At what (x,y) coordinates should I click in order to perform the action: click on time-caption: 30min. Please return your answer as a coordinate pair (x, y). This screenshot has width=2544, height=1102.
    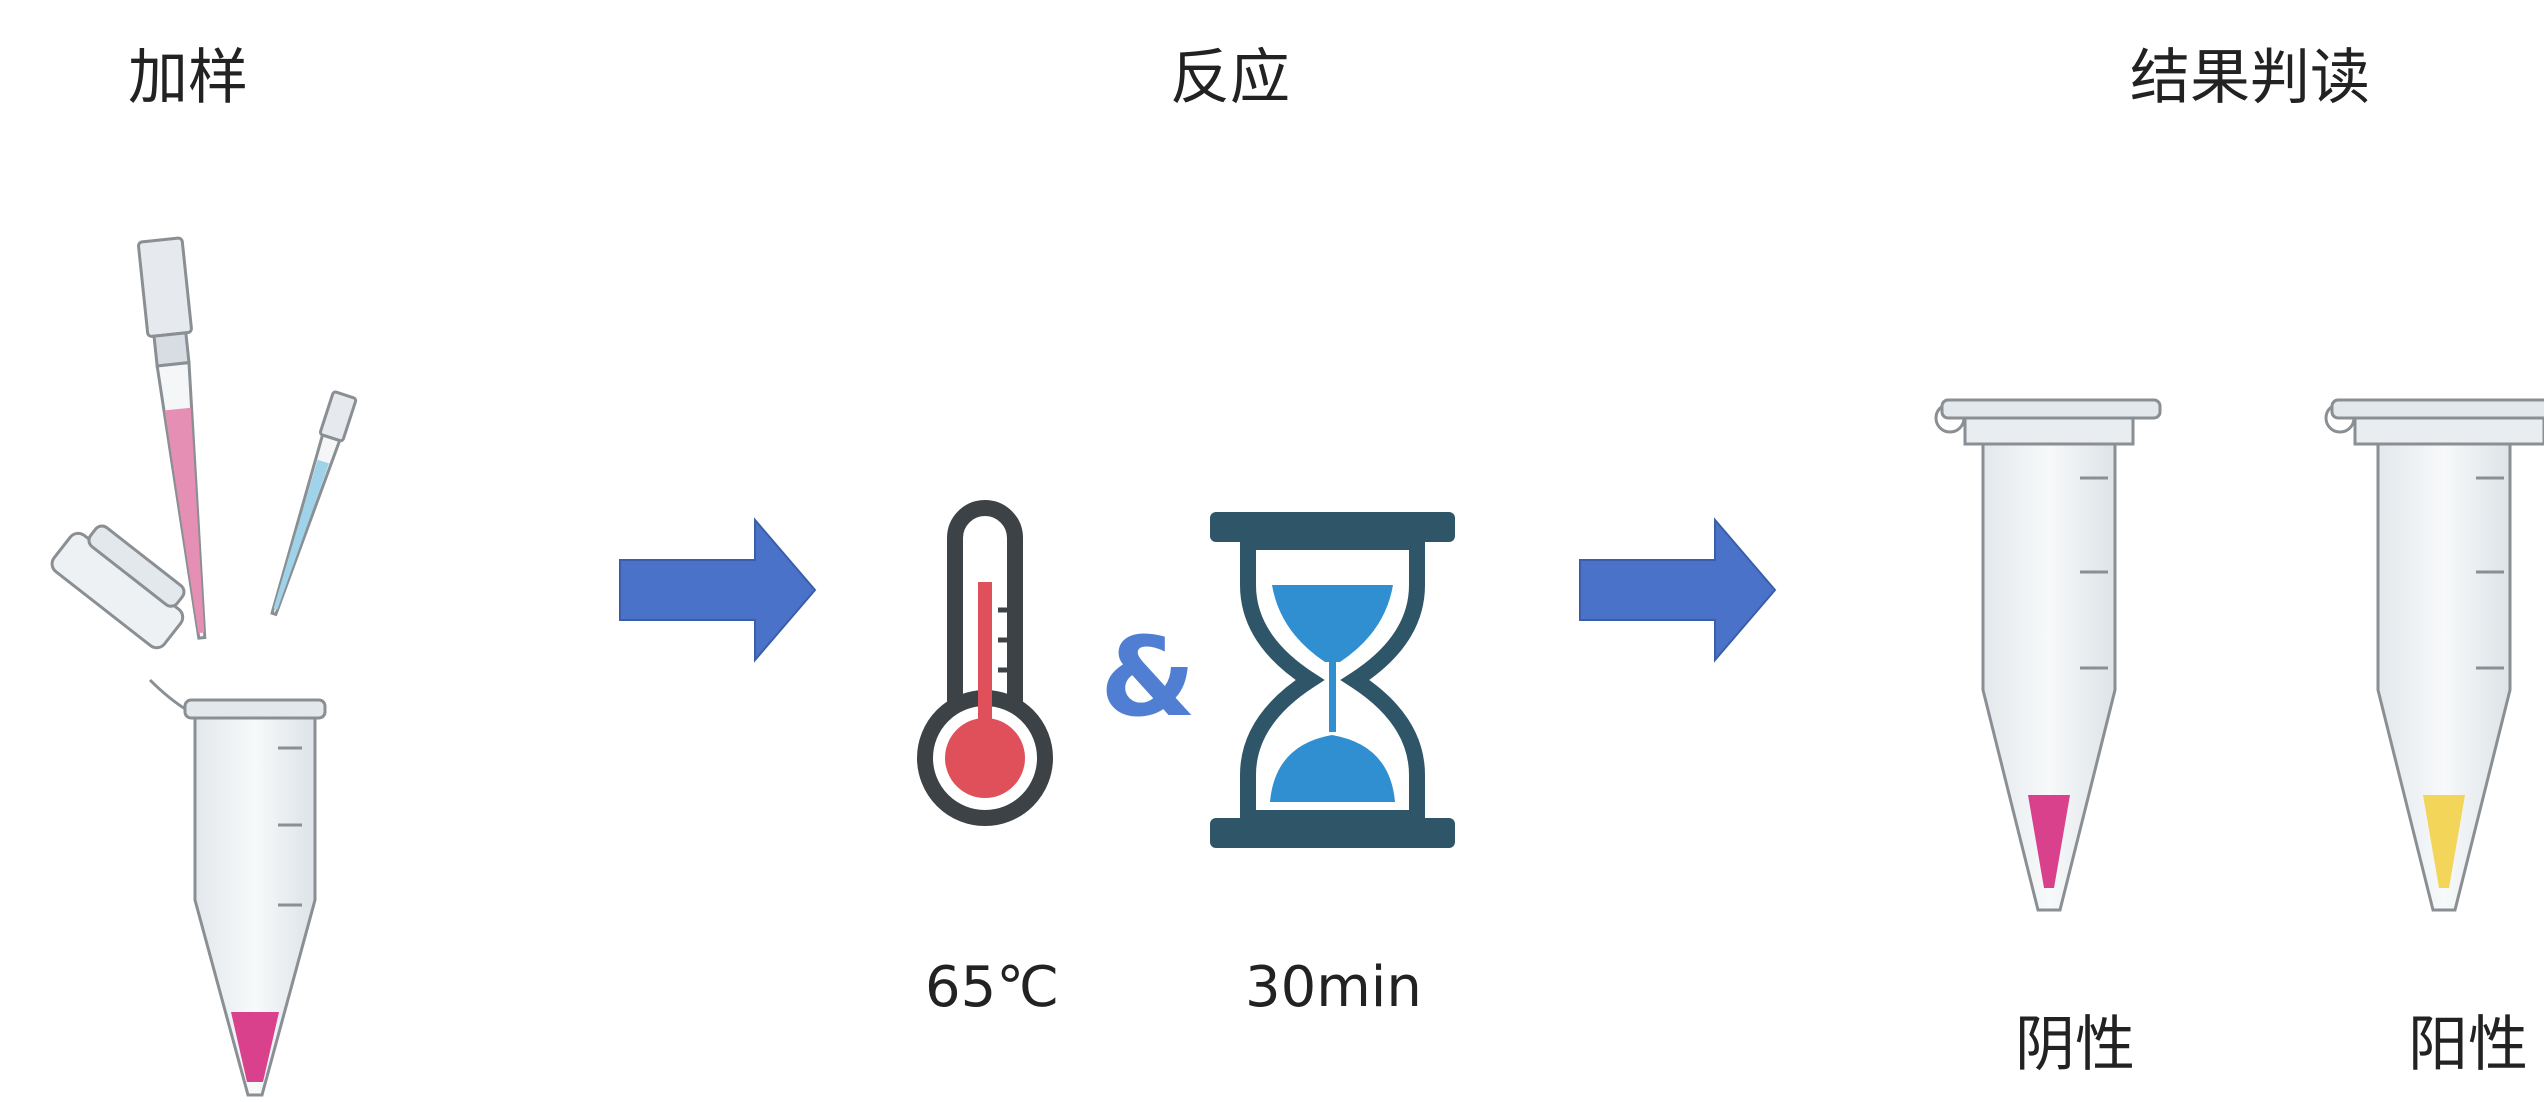
    Looking at the image, I should click on (1333, 987).